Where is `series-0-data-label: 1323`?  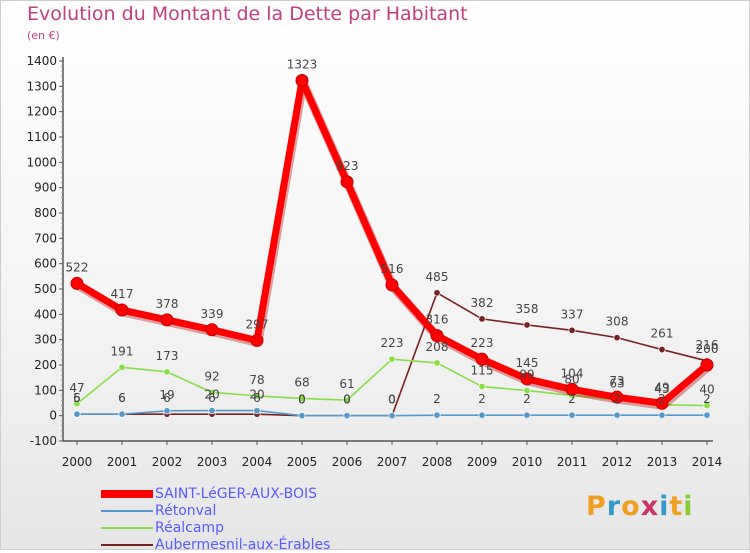
series-0-data-label: 1323 is located at coordinates (302, 65).